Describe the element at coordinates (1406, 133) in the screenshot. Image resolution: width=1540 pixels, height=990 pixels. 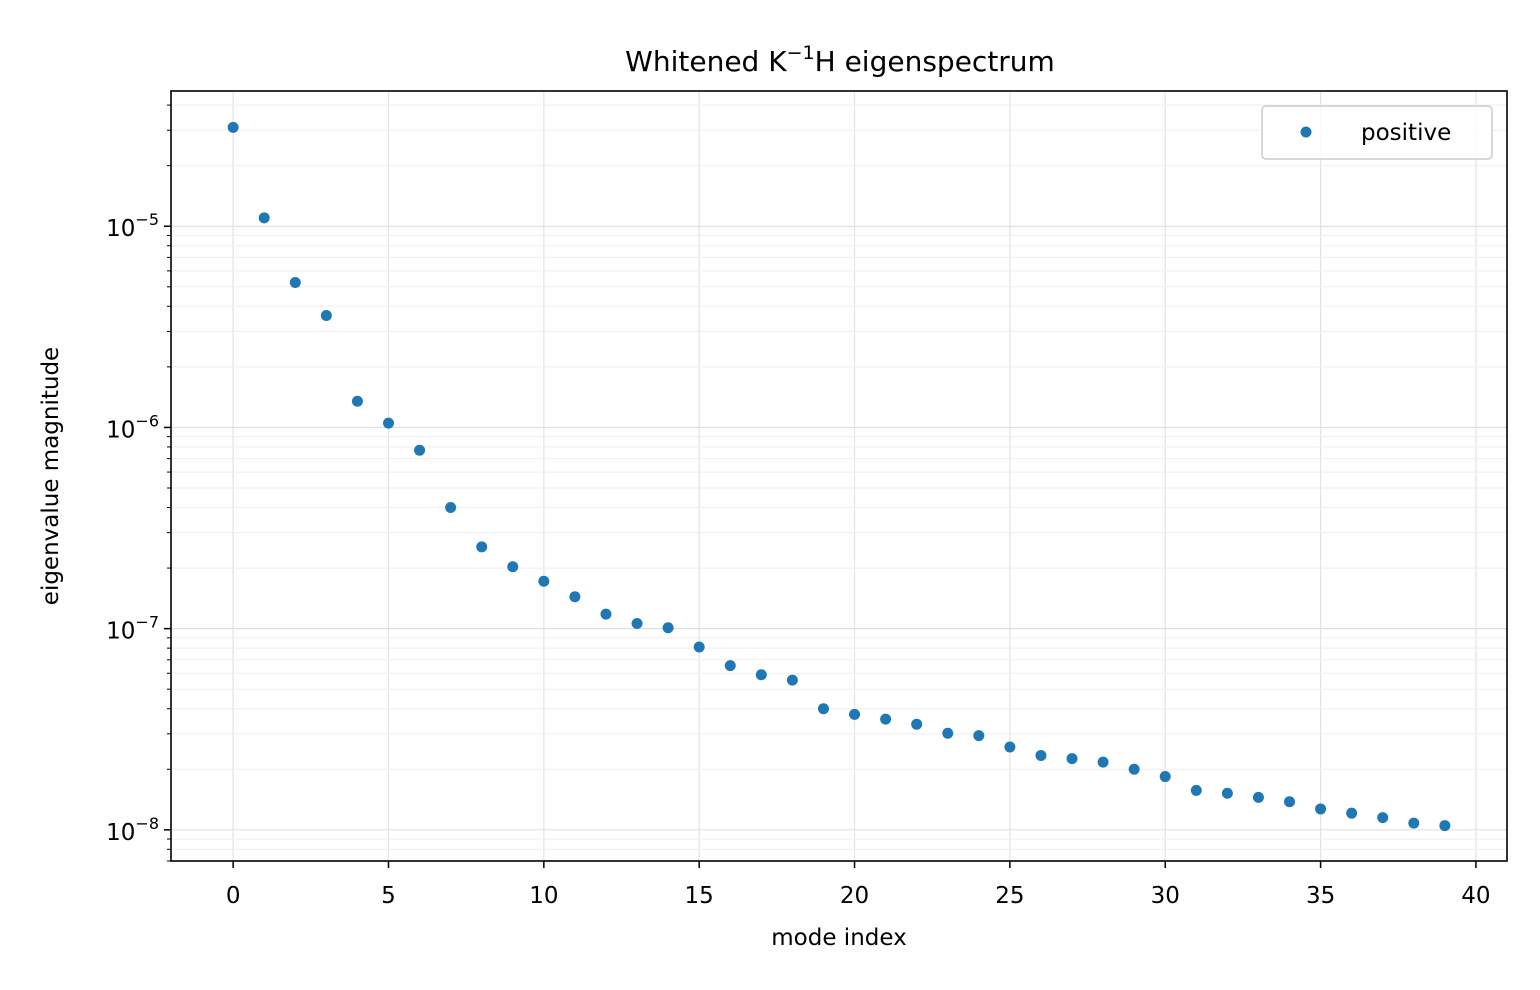
I see `legend-label-positive: positive` at that location.